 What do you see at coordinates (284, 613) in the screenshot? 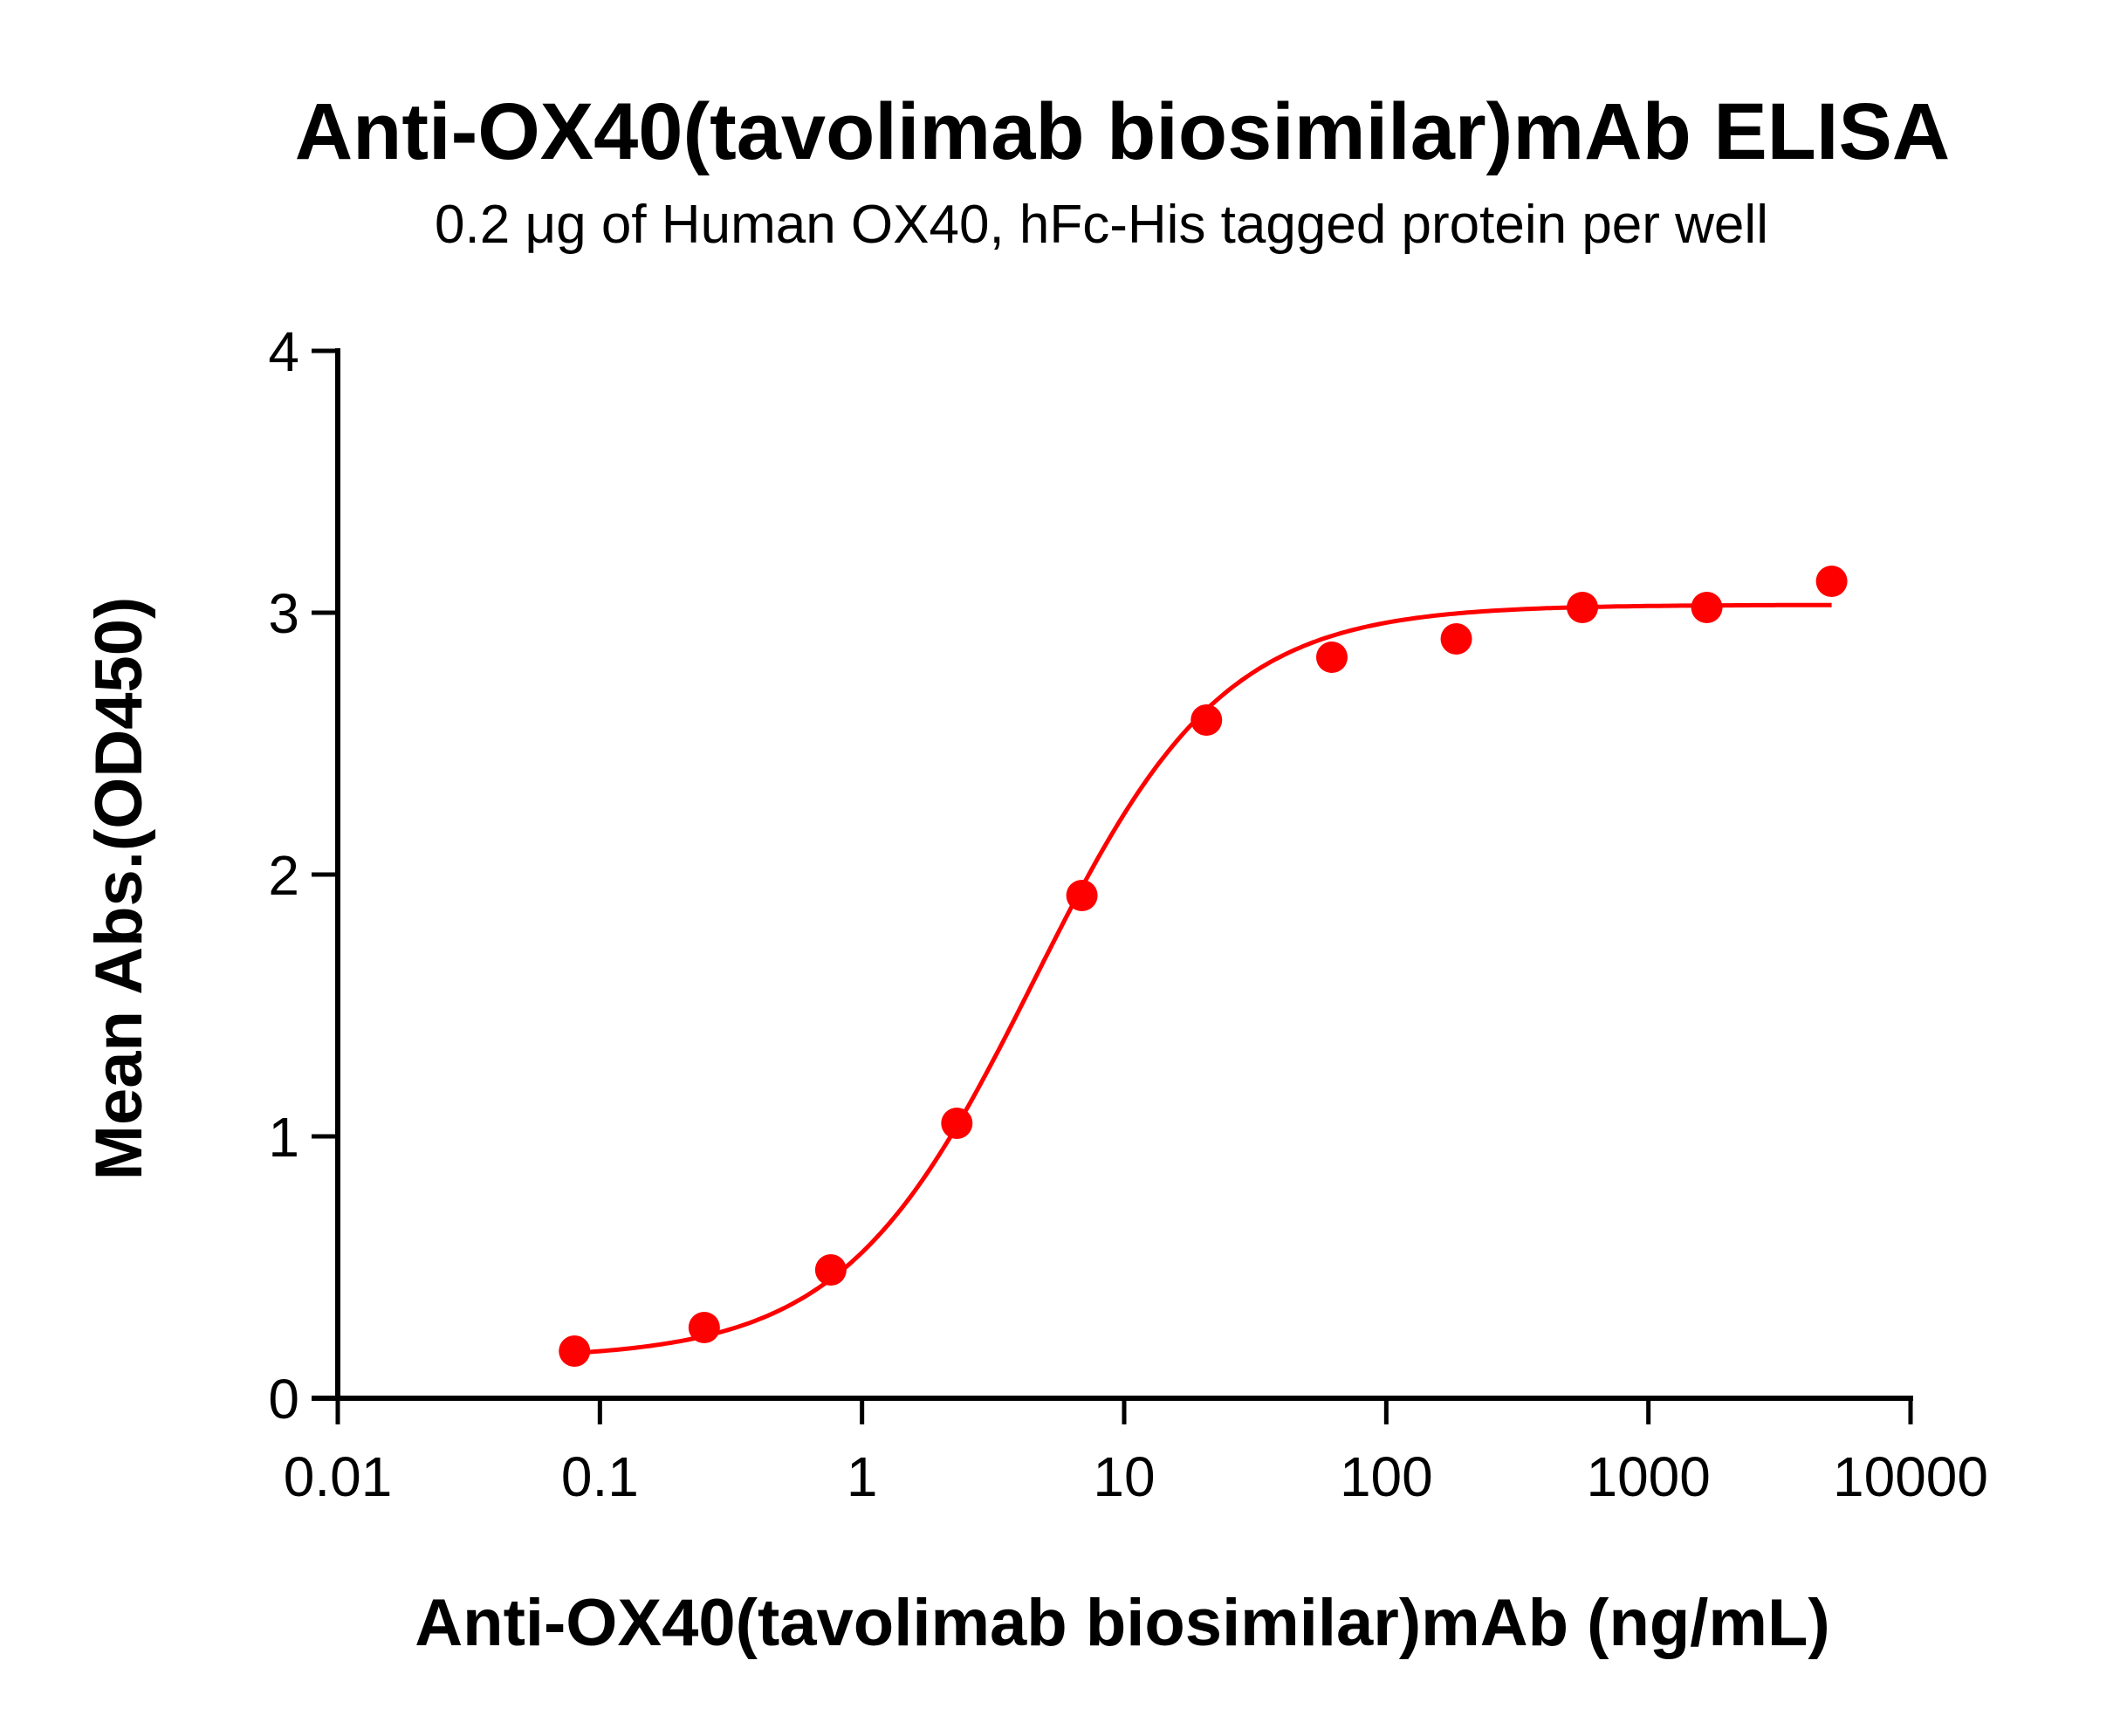
I see `y-tick-label: 3` at bounding box center [284, 613].